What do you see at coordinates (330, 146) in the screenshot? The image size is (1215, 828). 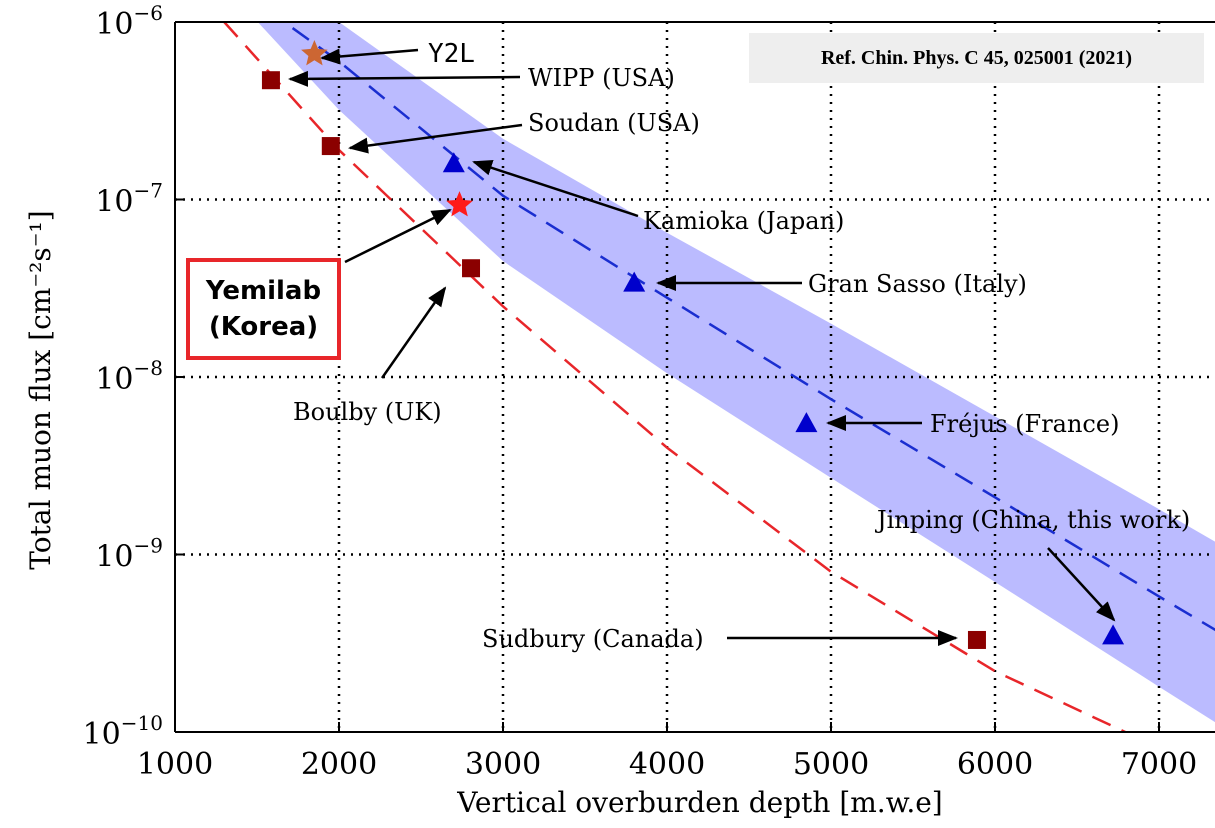 I see `soudan-usa-marker` at bounding box center [330, 146].